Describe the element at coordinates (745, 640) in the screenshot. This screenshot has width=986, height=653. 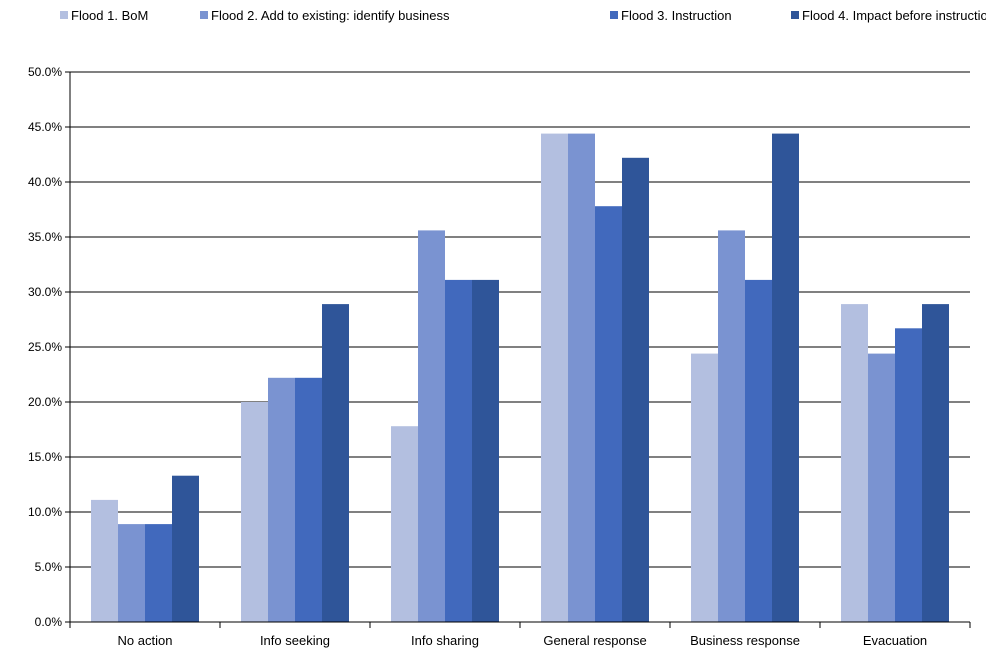
I see `x-category-label: Business response` at that location.